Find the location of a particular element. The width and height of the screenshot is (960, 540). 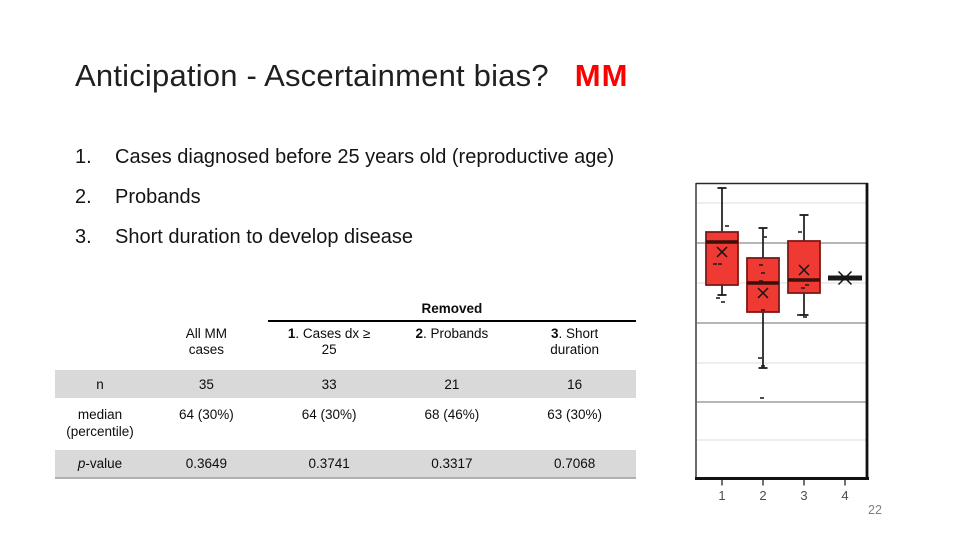

table-row-pvalue: p-value 0.3649 0.3741 0.3317 0.7068 is located at coordinates (345, 464).